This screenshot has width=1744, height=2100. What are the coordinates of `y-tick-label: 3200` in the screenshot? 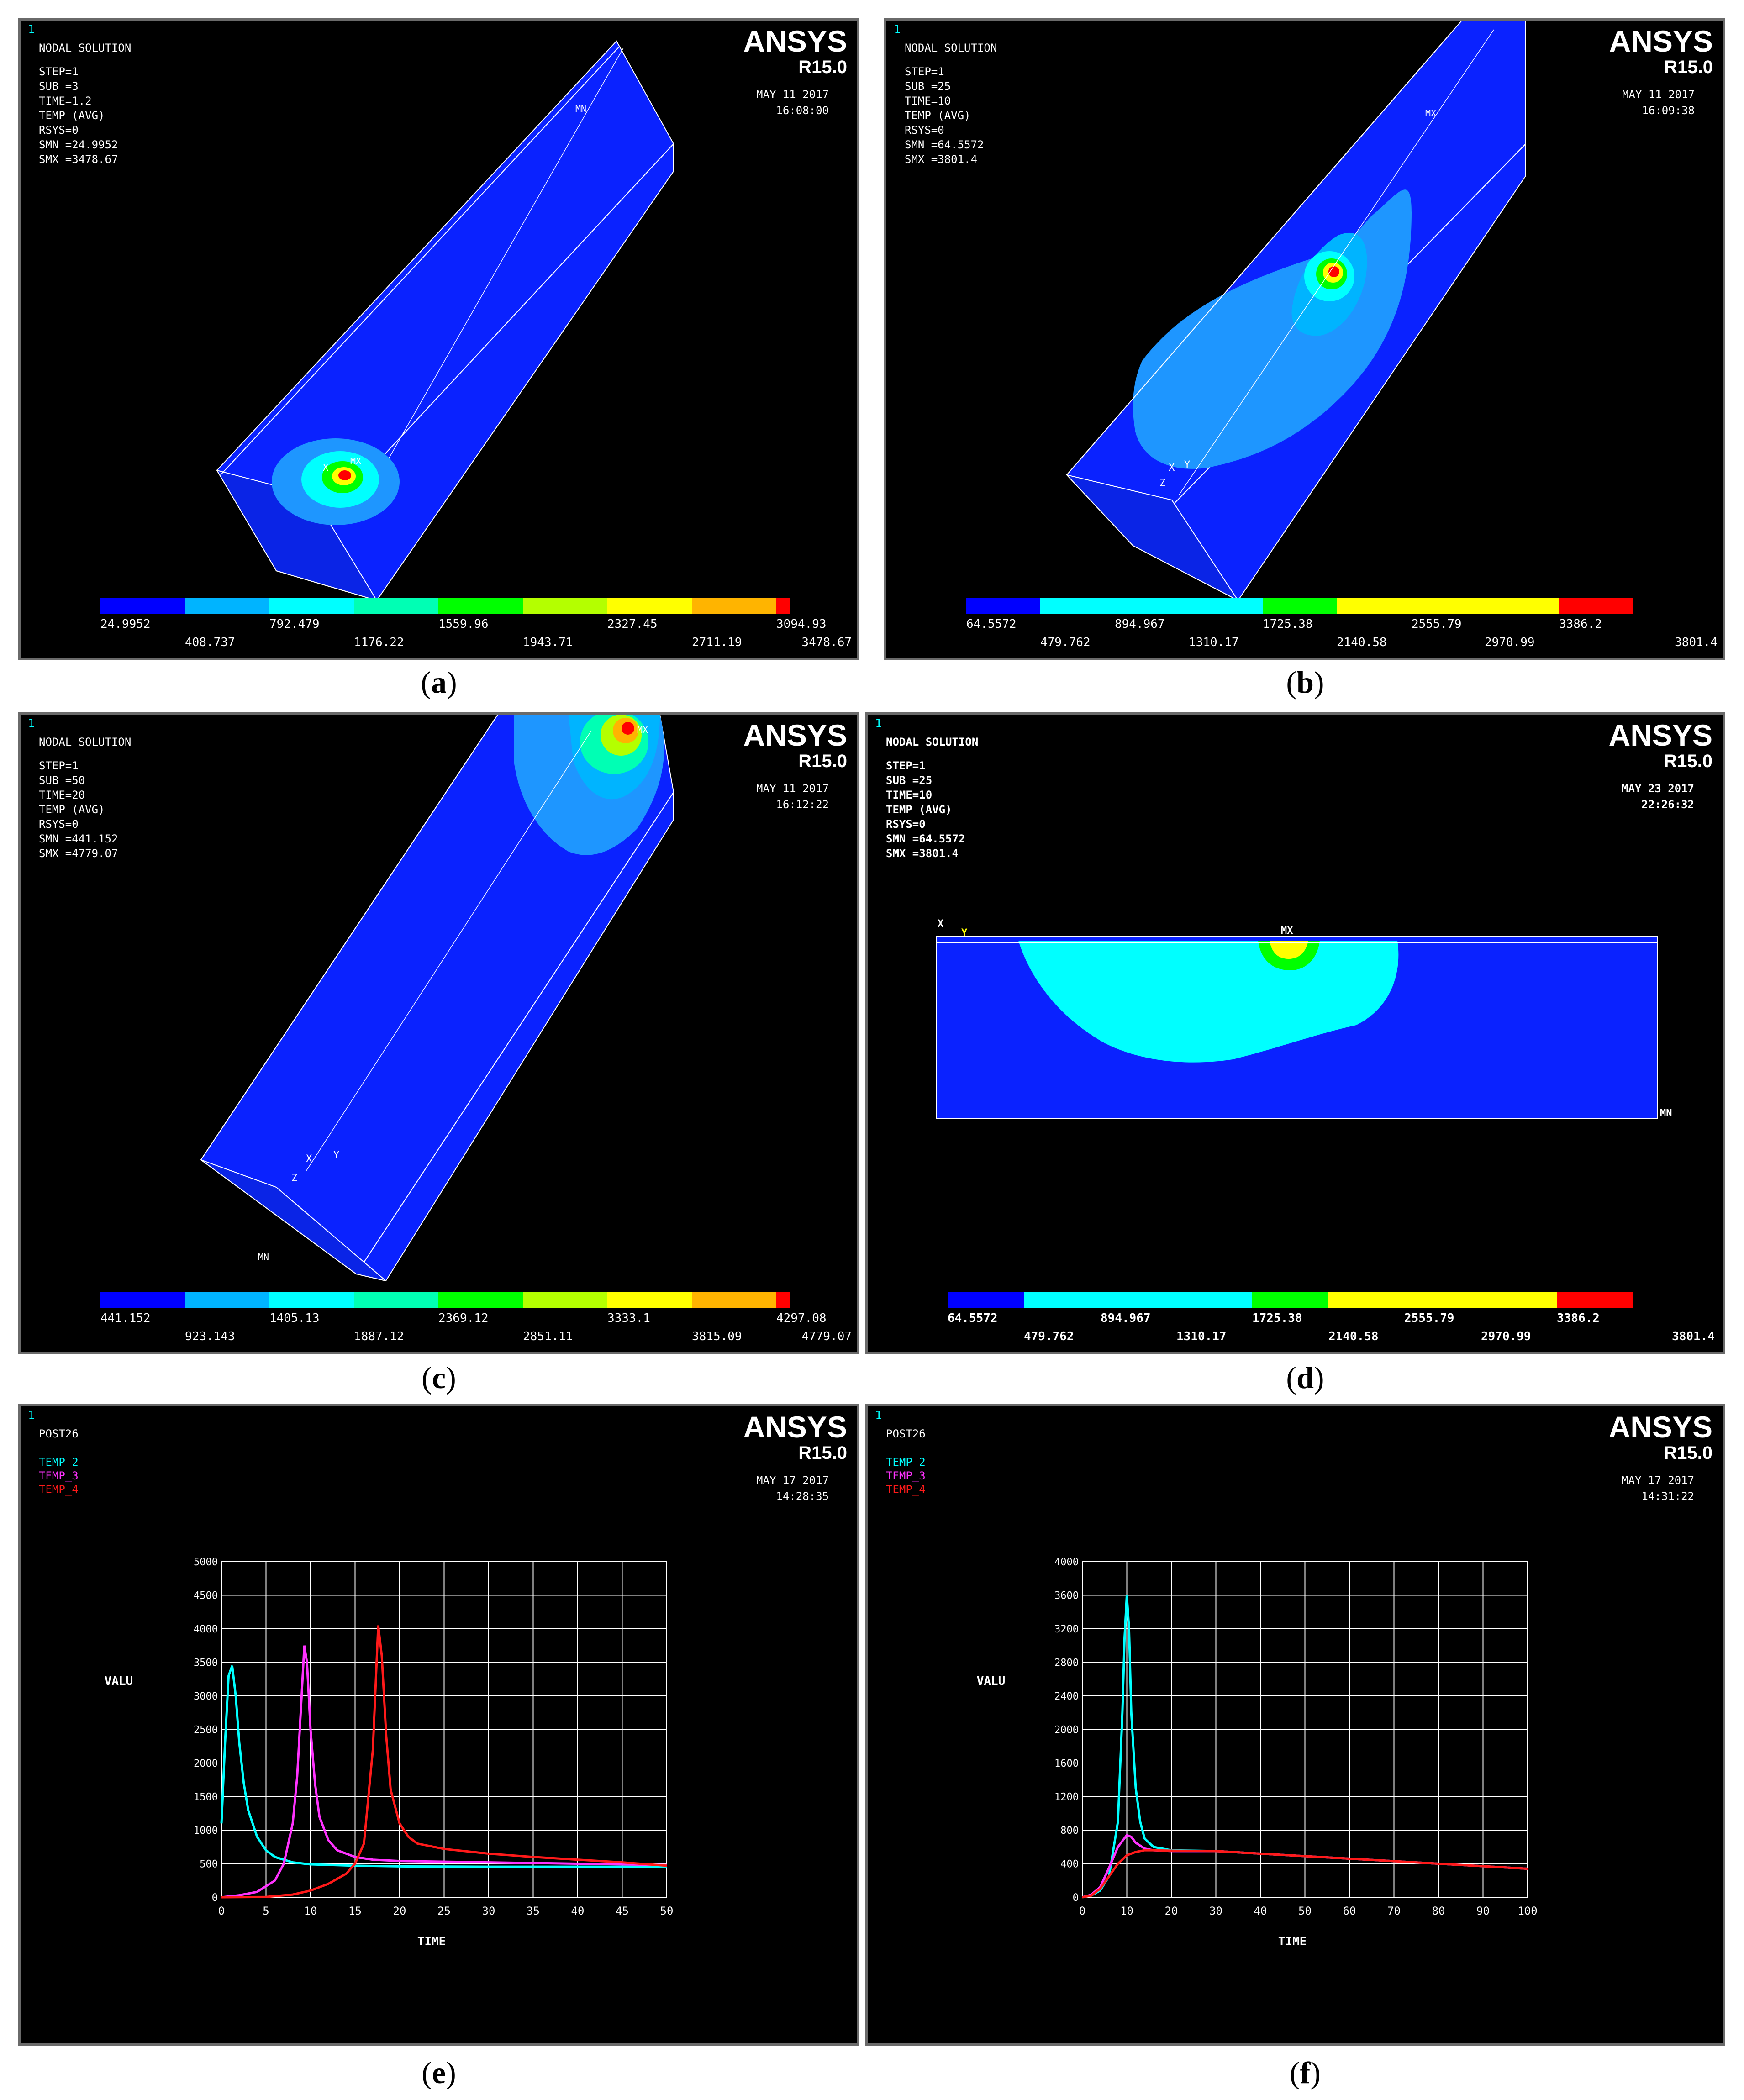 It's located at (1066, 1629).